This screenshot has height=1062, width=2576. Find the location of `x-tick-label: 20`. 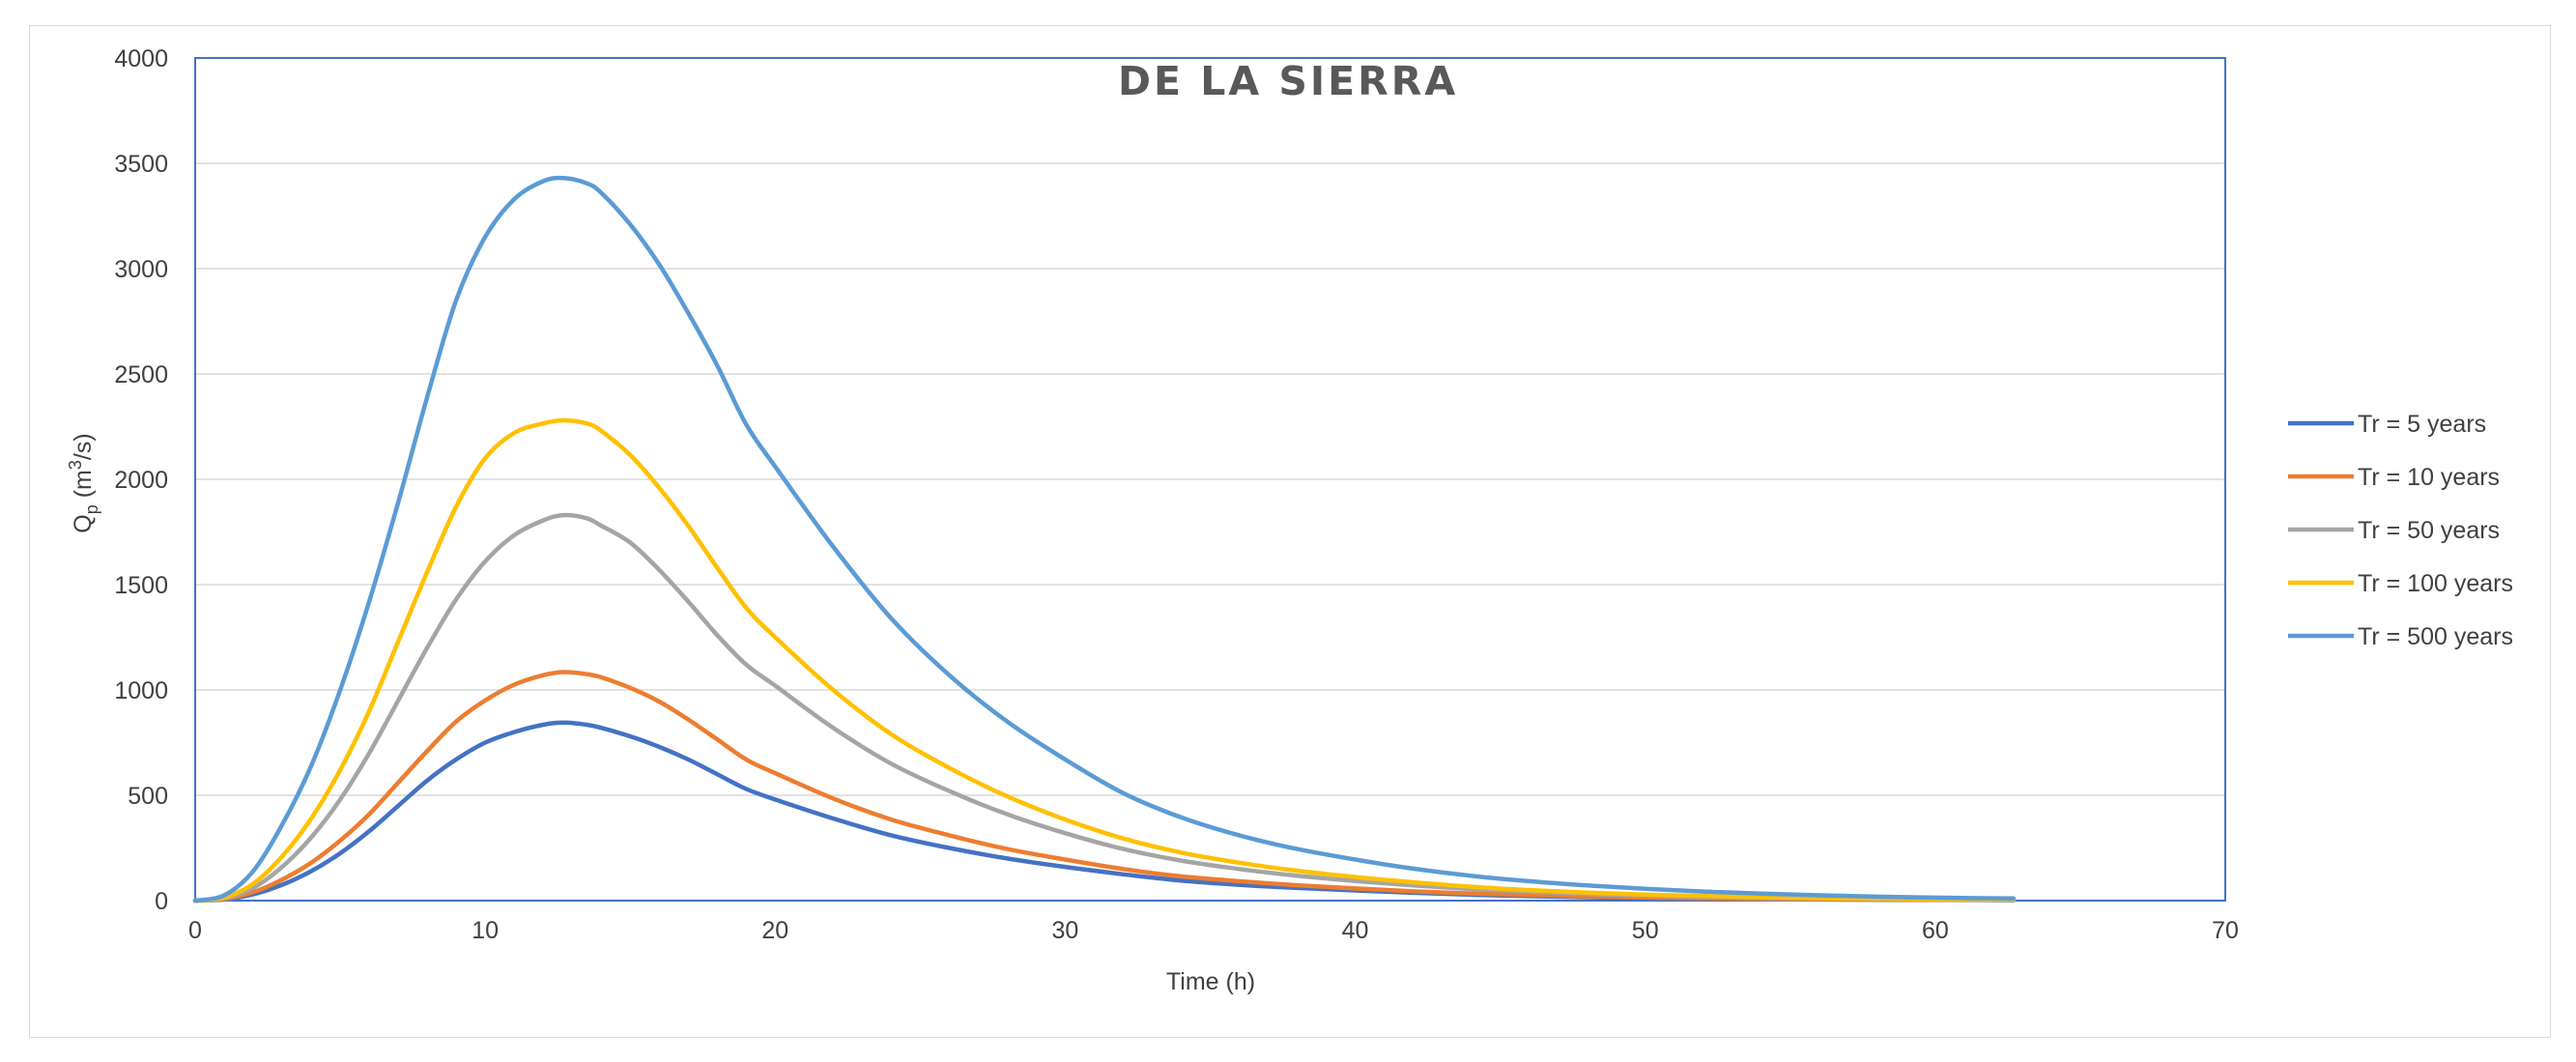

x-tick-label: 20 is located at coordinates (775, 930).